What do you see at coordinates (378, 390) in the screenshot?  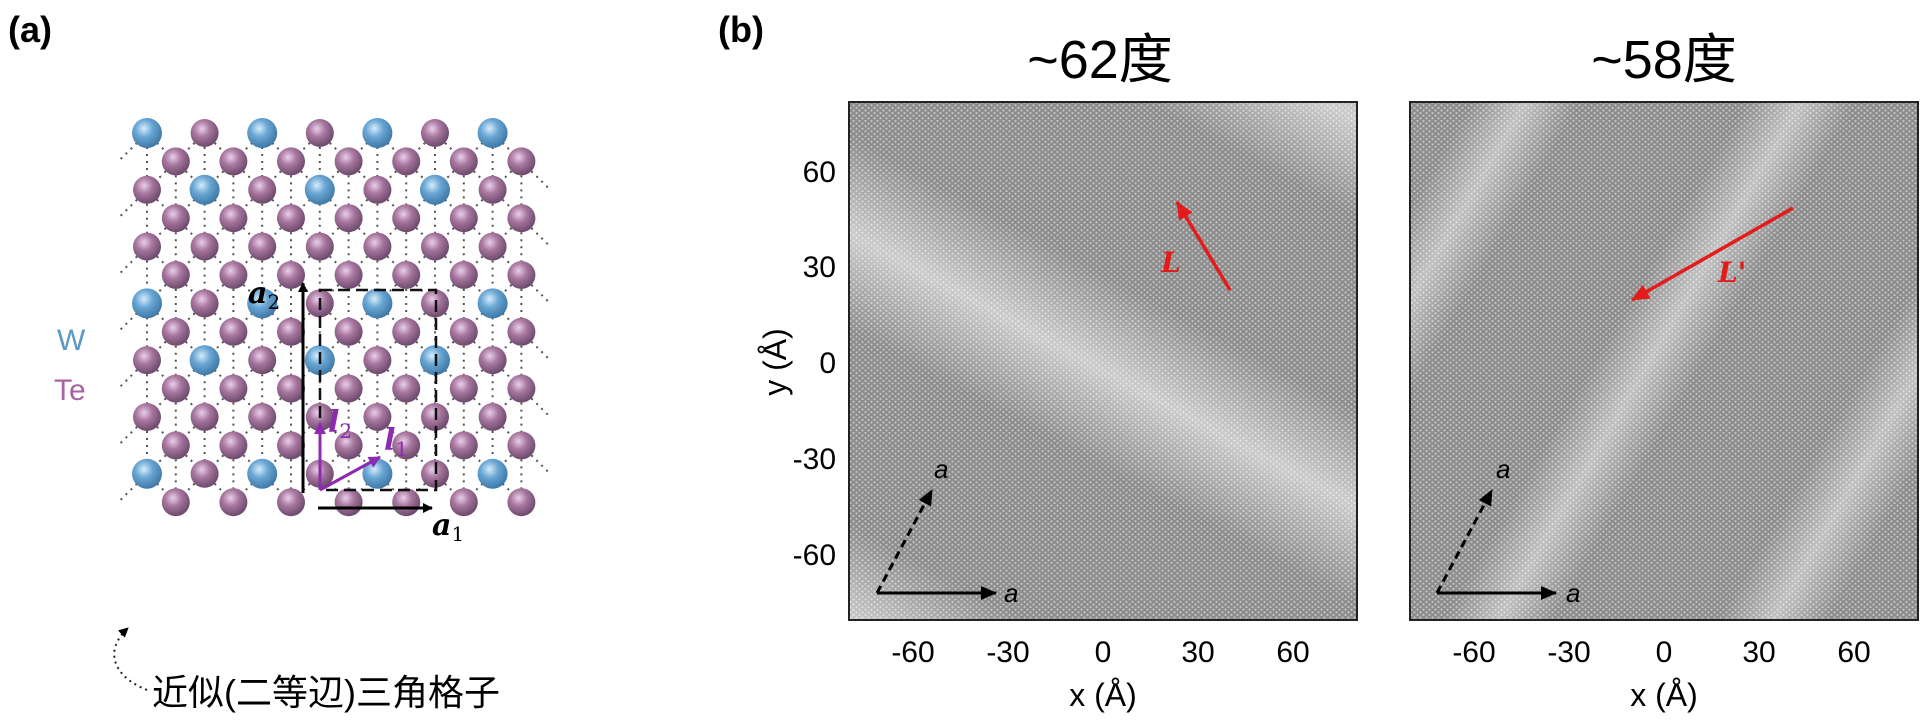 I see `unit-cell` at bounding box center [378, 390].